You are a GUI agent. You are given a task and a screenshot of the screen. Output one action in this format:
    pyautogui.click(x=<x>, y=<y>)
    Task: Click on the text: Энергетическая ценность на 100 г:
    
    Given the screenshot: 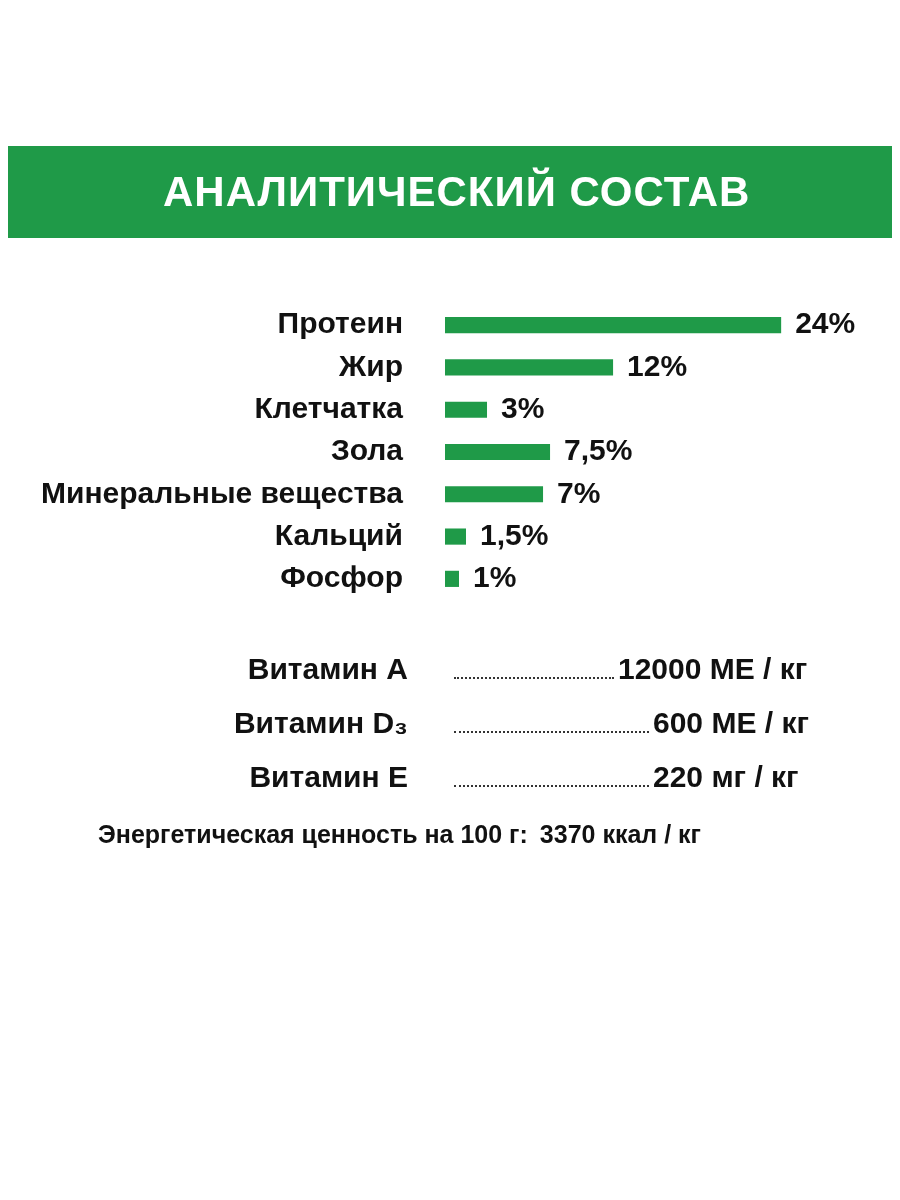 What is the action you would take?
    pyautogui.click(x=313, y=834)
    